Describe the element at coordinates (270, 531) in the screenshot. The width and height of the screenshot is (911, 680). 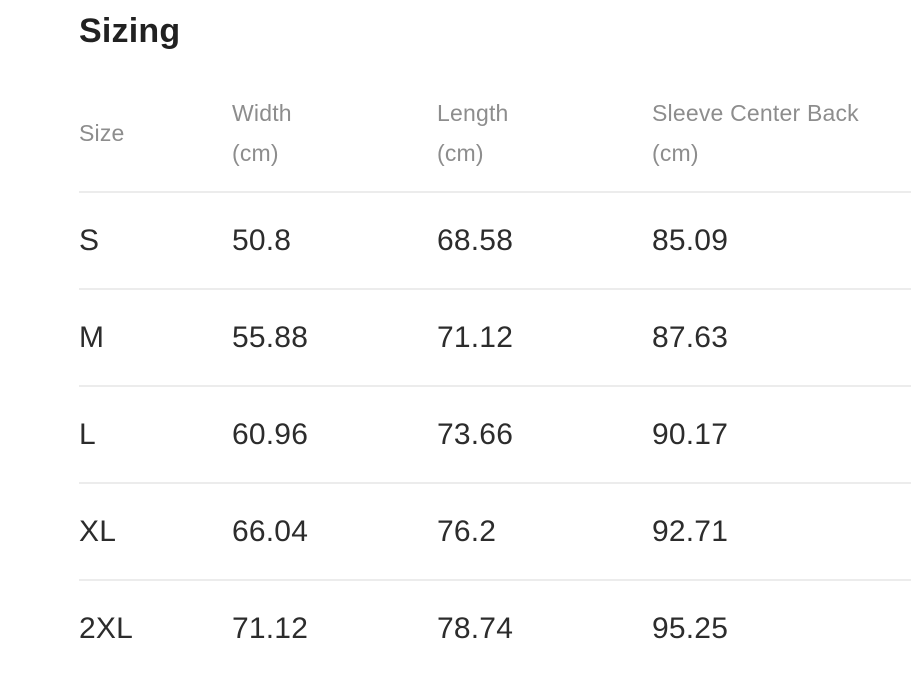
I see `width-cell: 66.04` at that location.